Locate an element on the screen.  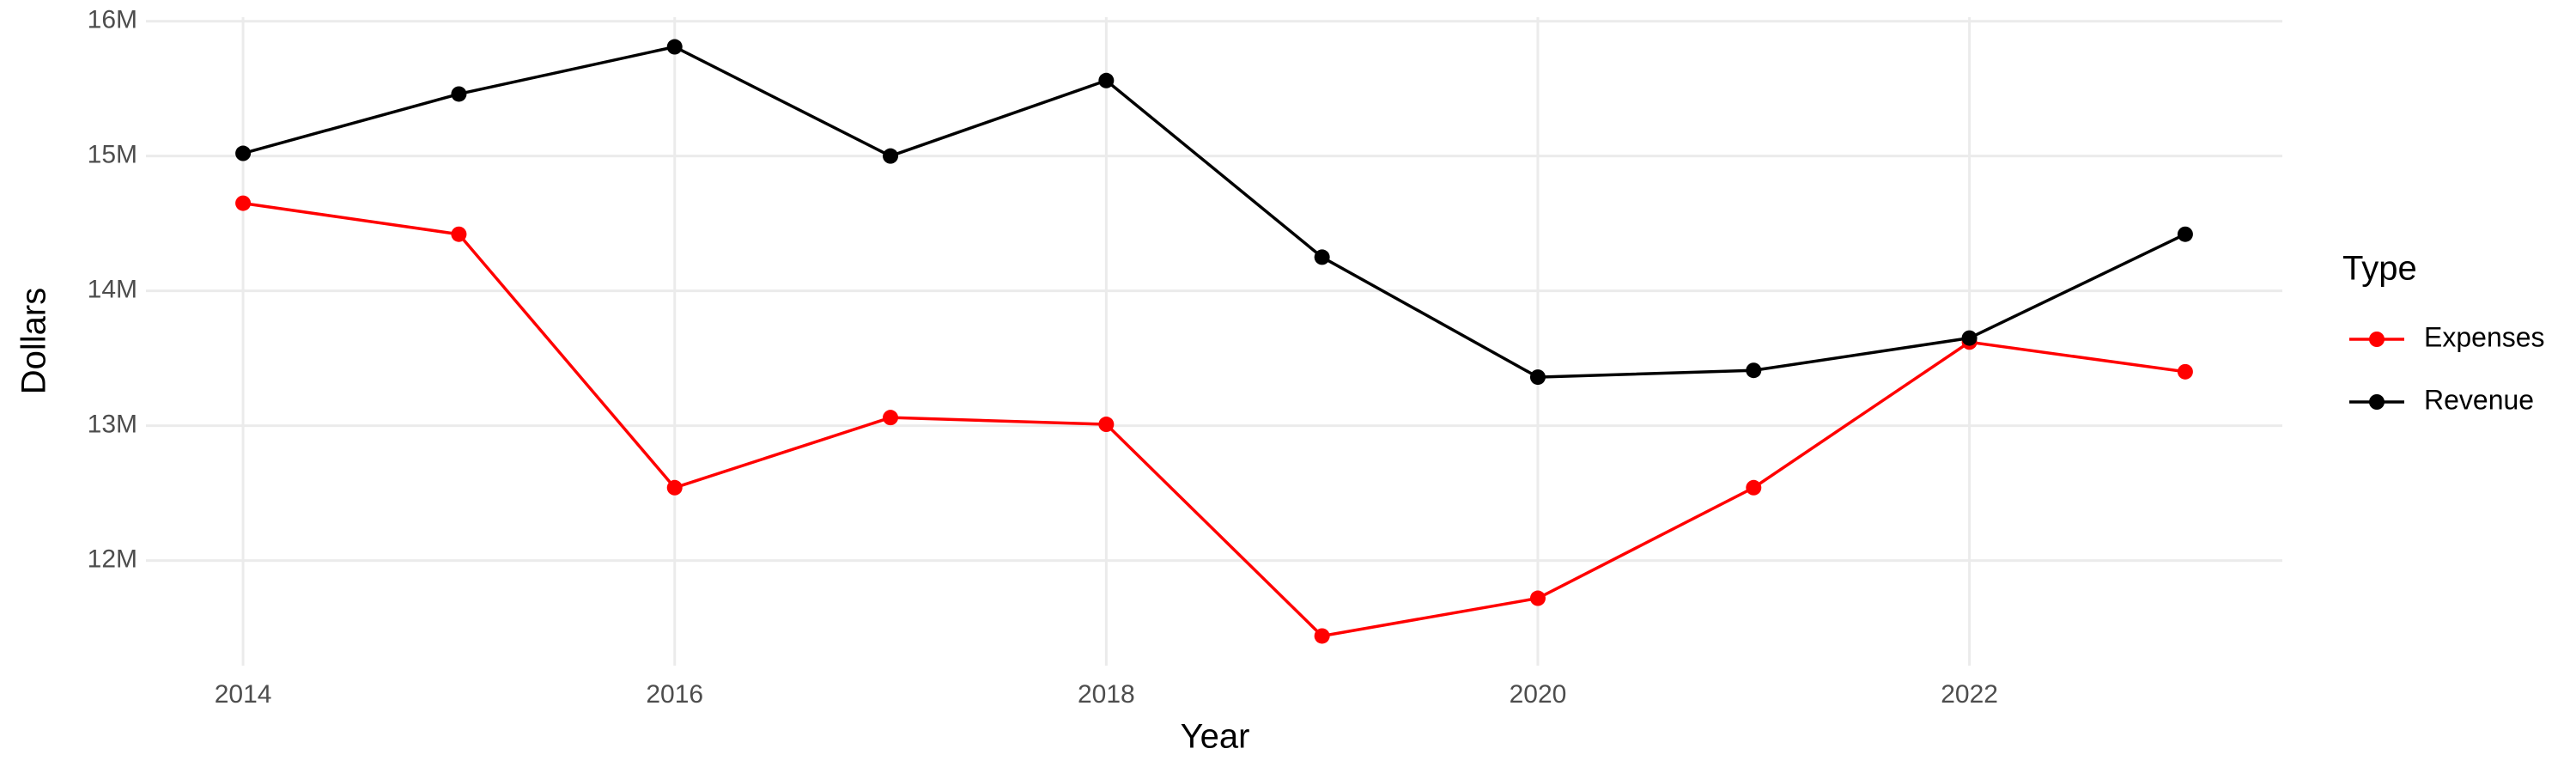
legend-label: Expenses is located at coordinates (2485, 336).